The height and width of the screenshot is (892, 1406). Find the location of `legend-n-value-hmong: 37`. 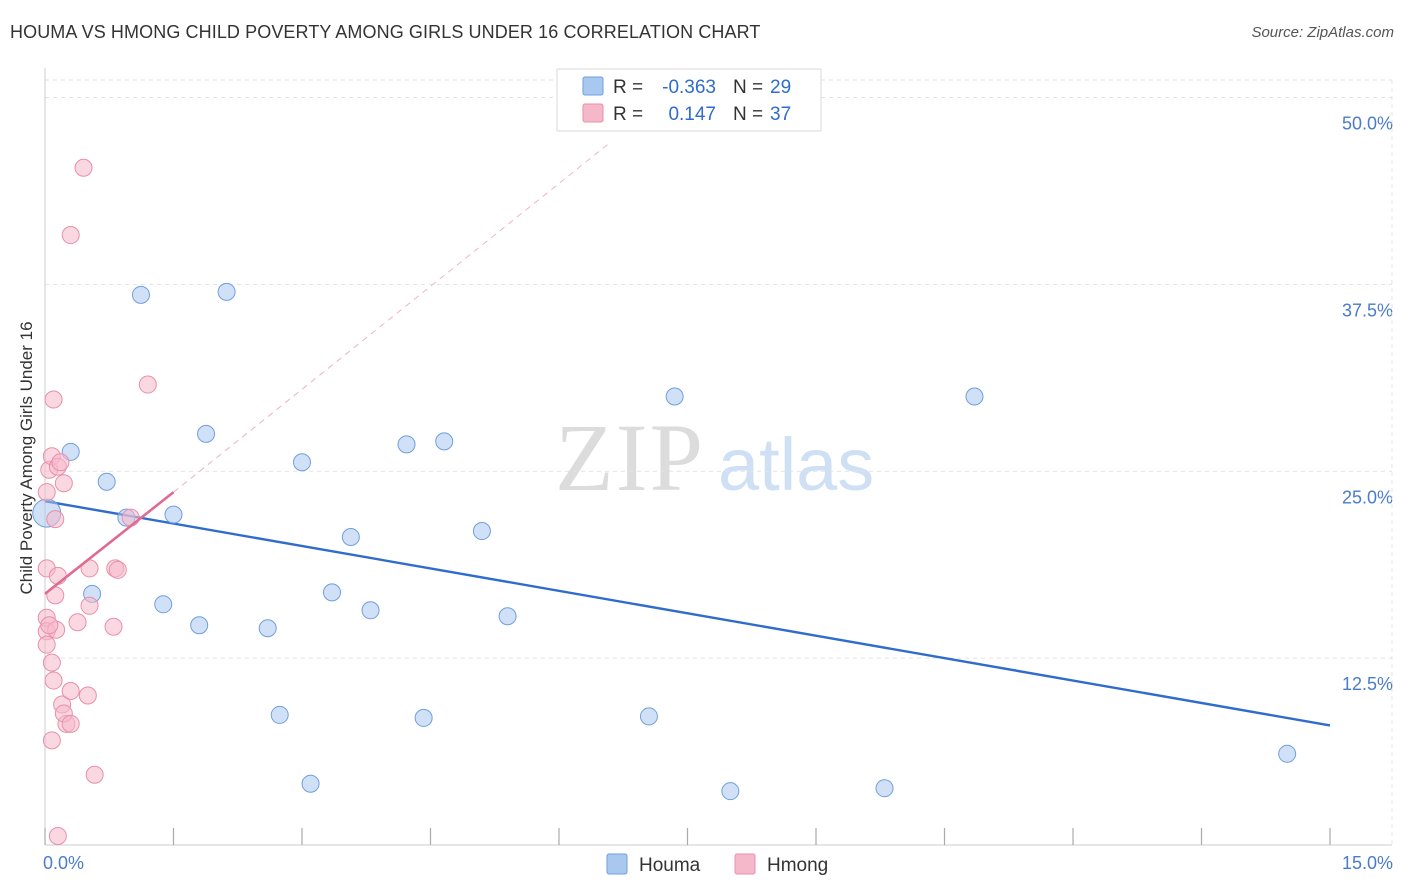

legend-n-value-hmong: 37 is located at coordinates (780, 114).